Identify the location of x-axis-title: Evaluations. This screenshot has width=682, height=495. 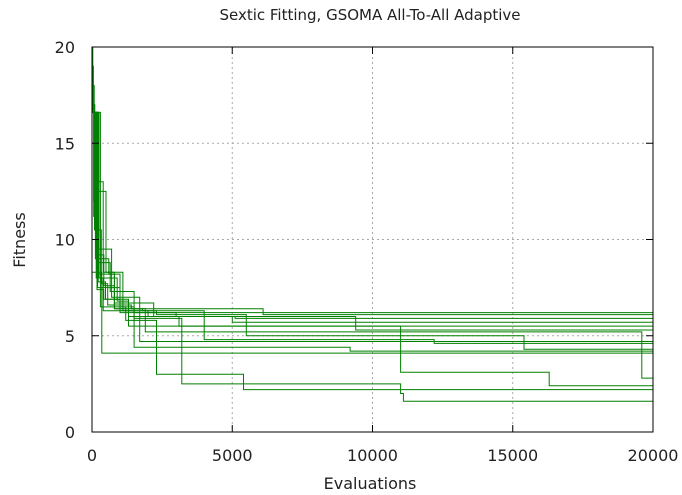
(370, 483).